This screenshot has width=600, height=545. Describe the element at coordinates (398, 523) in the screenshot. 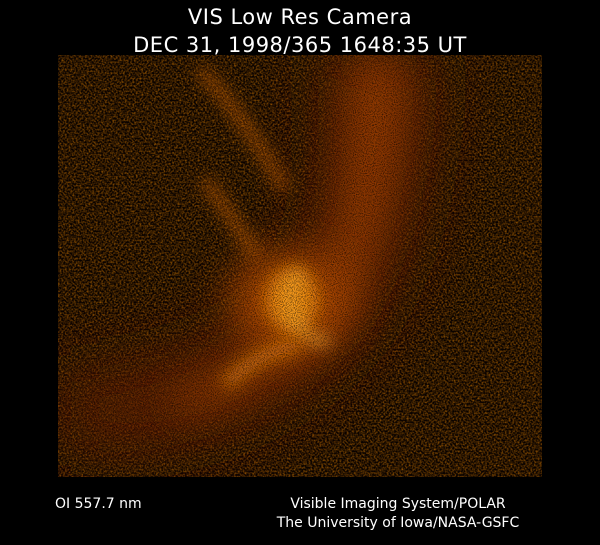

I see `credit: The University of Iowa/NASA-GSFC` at that location.